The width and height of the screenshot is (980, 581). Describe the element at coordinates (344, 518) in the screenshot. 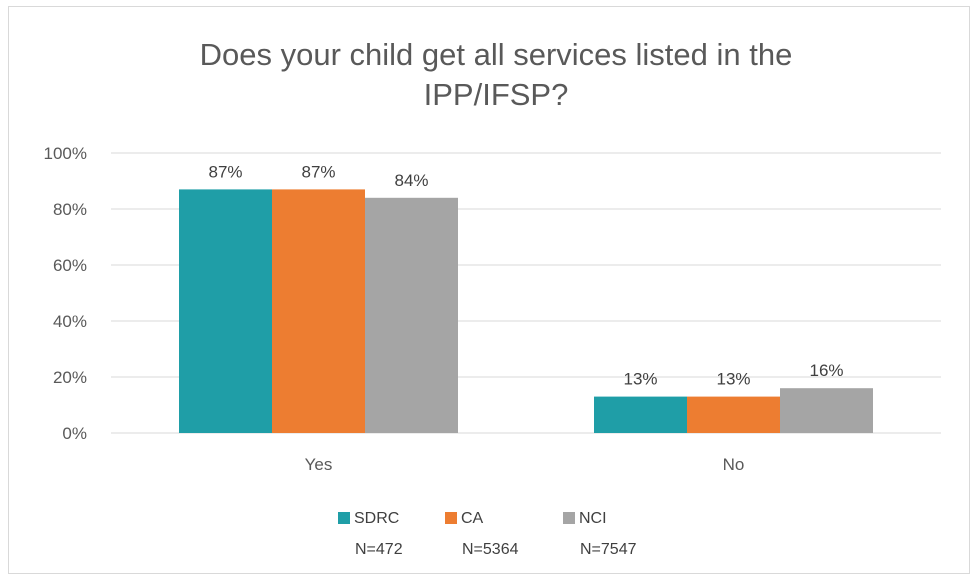

I see `legend-swatch-sdrc` at that location.